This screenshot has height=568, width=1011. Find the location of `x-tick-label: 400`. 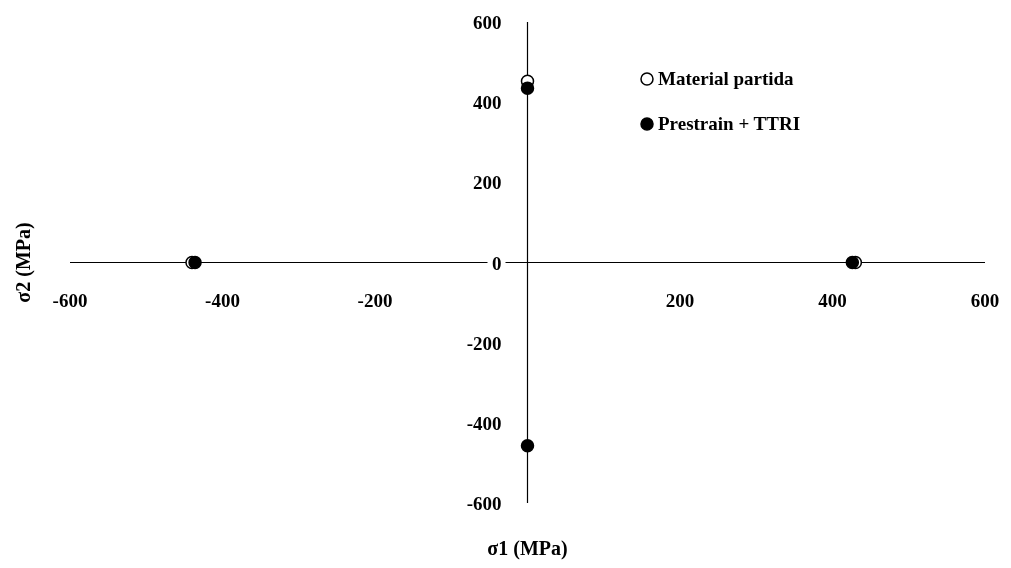

x-tick-label: 400 is located at coordinates (832, 300).